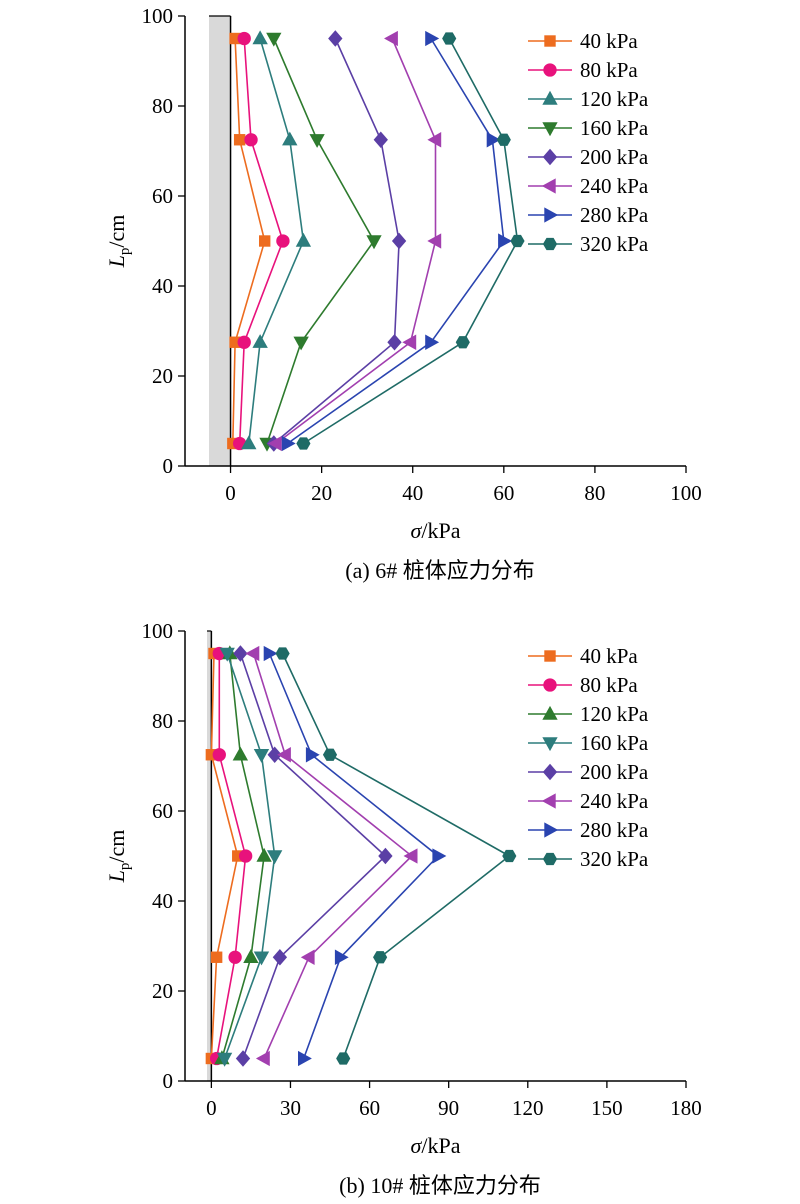  What do you see at coordinates (436, 530) in the screenshot?
I see `x-axis-title: σ/kPa` at bounding box center [436, 530].